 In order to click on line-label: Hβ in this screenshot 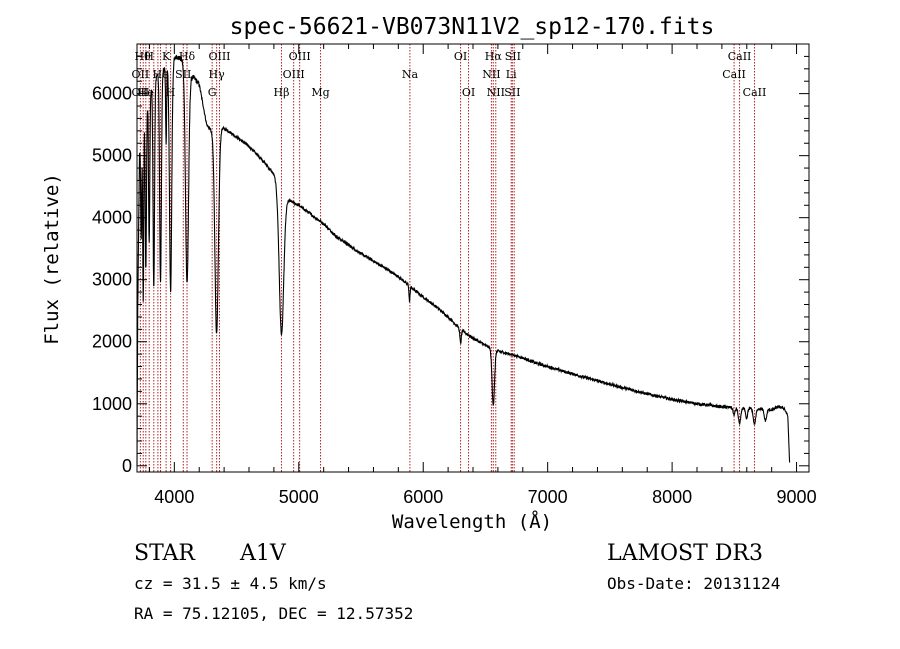, I will do `click(282, 92)`.